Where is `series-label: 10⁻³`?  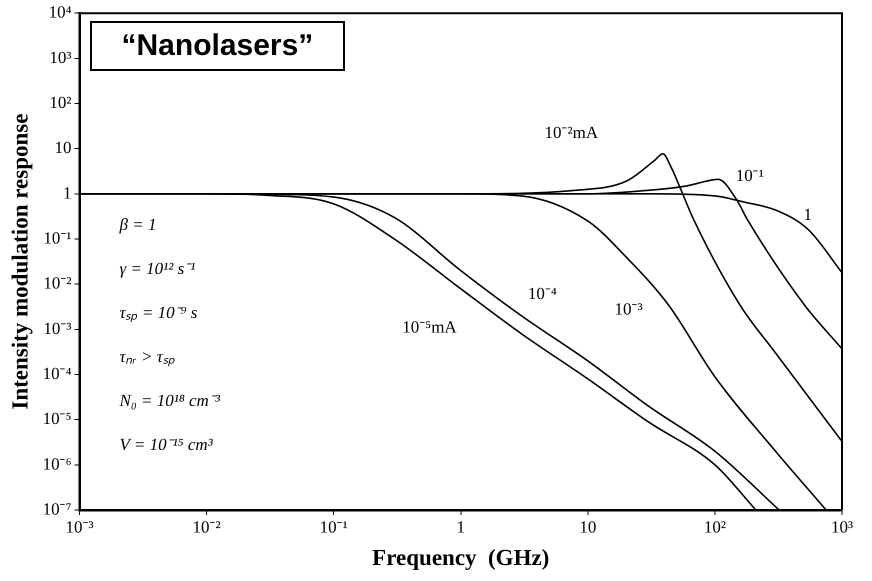 series-label: 10⁻³ is located at coordinates (628, 308).